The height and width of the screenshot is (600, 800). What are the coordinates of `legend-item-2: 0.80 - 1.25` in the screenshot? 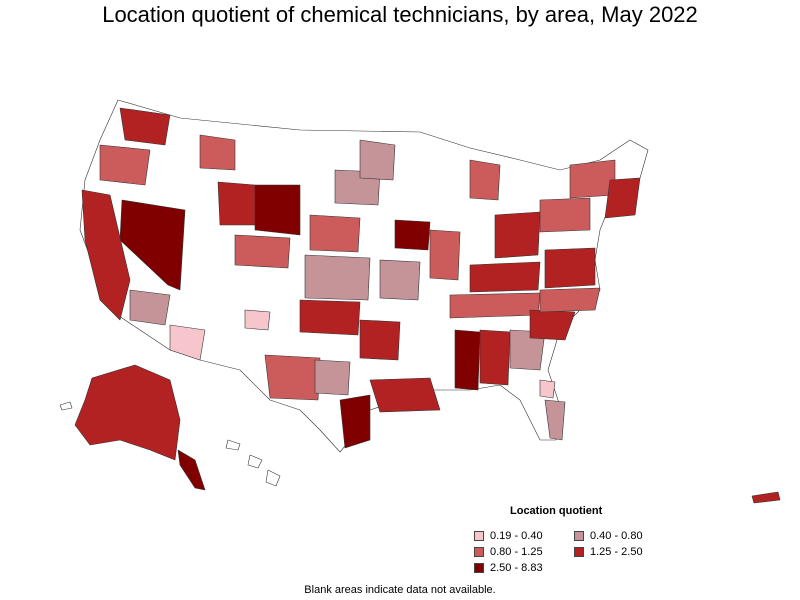 It's located at (508, 552).